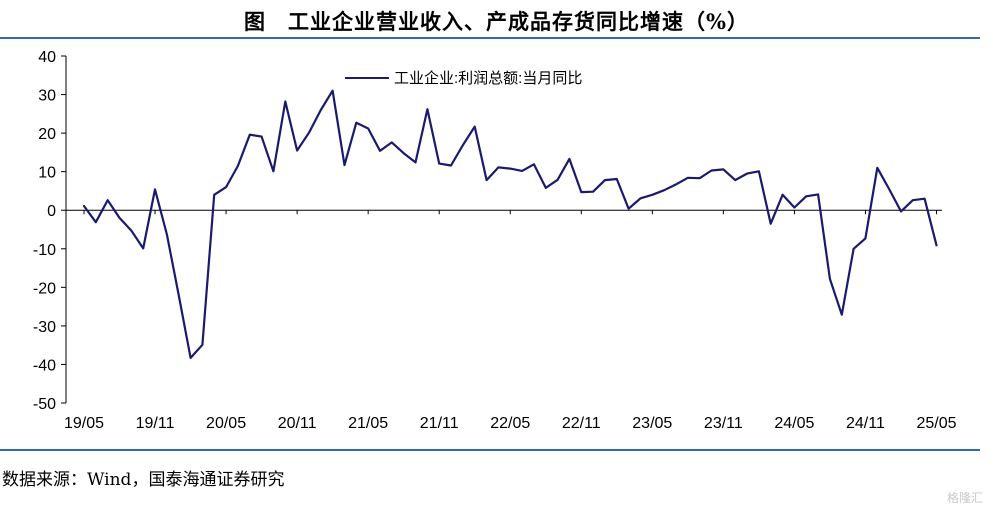 This screenshot has height=509, width=993. I want to click on y-tick-label: 20, so click(47, 134).